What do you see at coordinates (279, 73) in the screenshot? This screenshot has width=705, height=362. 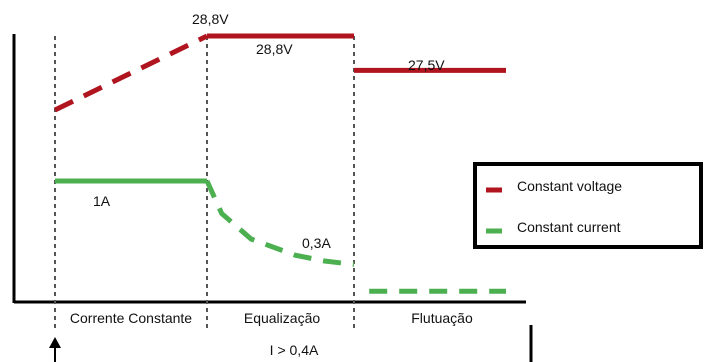 I see `series-constant-voltage` at bounding box center [279, 73].